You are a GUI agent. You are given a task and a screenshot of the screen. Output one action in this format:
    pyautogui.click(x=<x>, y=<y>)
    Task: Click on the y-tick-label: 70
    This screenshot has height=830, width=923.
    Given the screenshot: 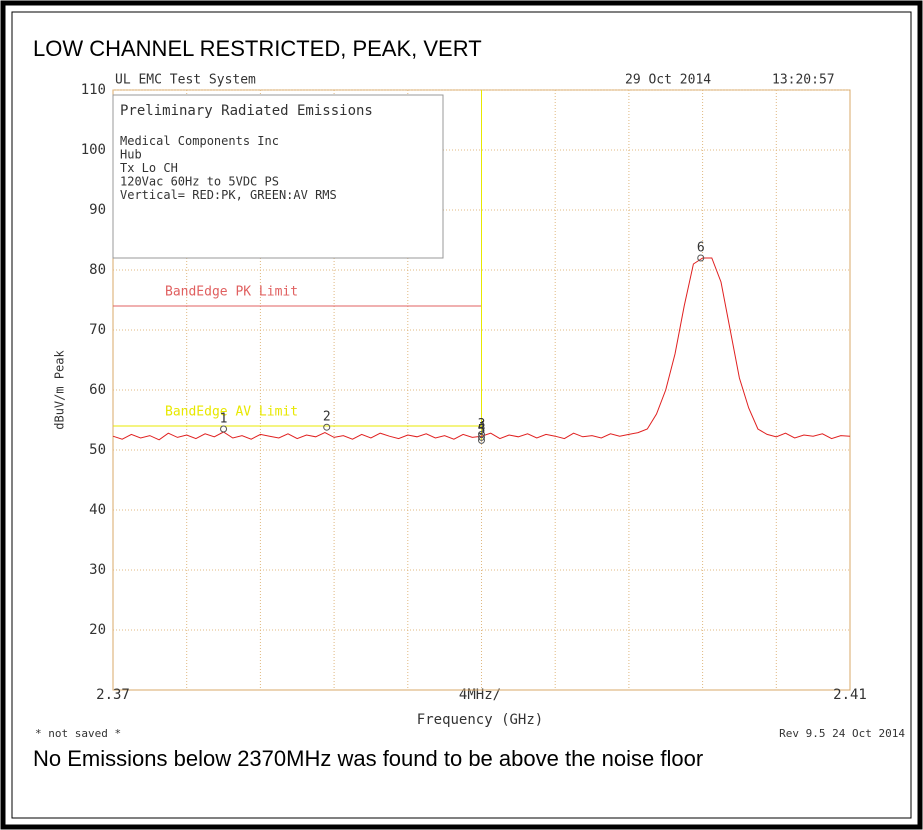 What is the action you would take?
    pyautogui.click(x=97, y=330)
    